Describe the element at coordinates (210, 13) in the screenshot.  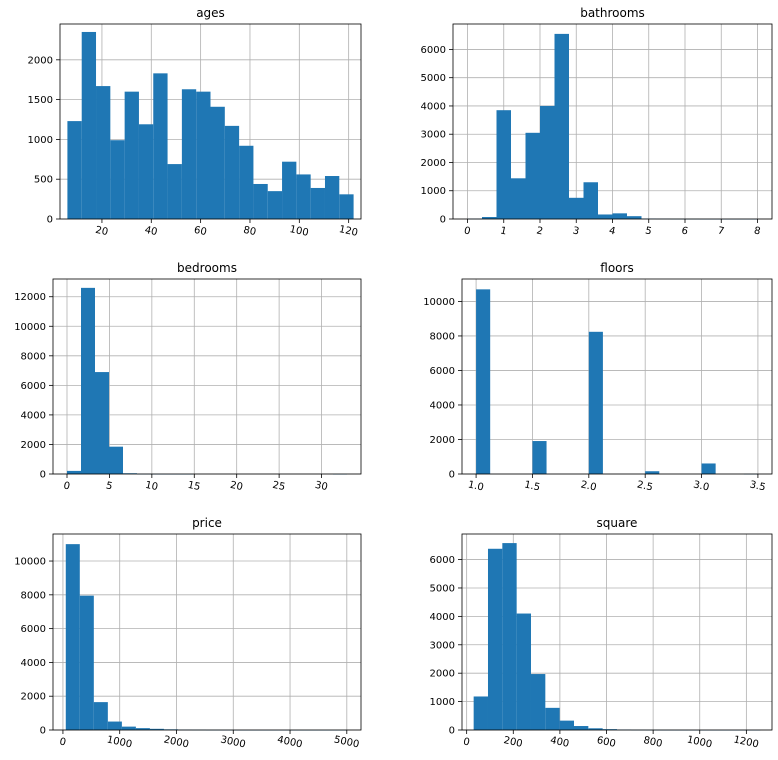
I see `chart-title: ages` at that location.